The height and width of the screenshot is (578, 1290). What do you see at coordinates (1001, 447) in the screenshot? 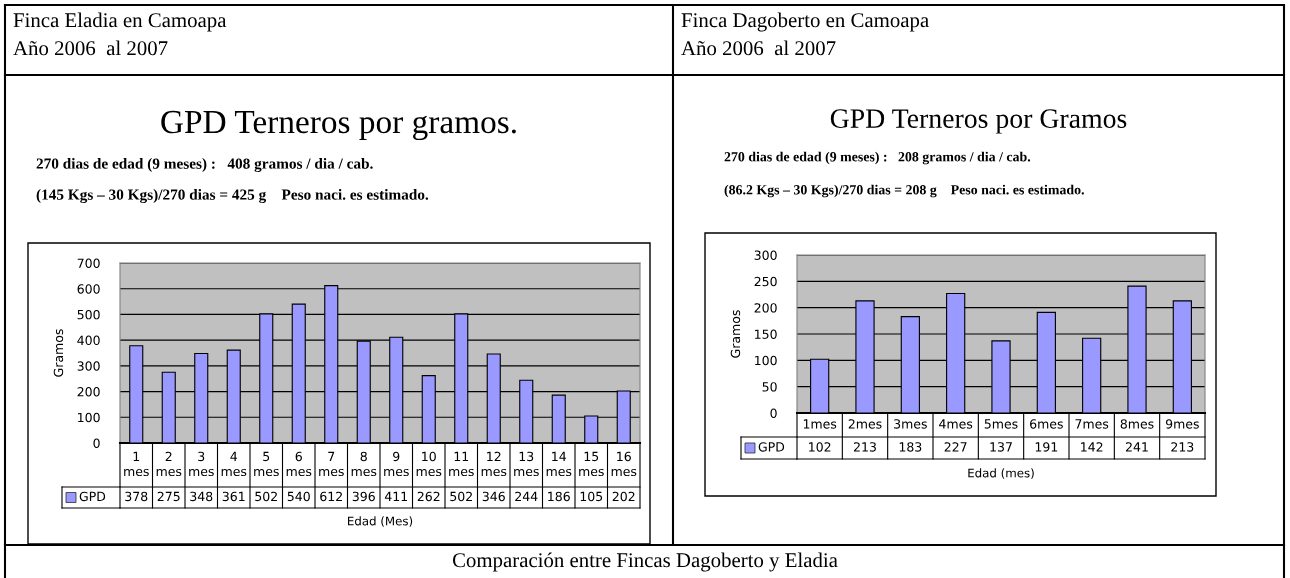
I see `data-label: 137` at bounding box center [1001, 447].